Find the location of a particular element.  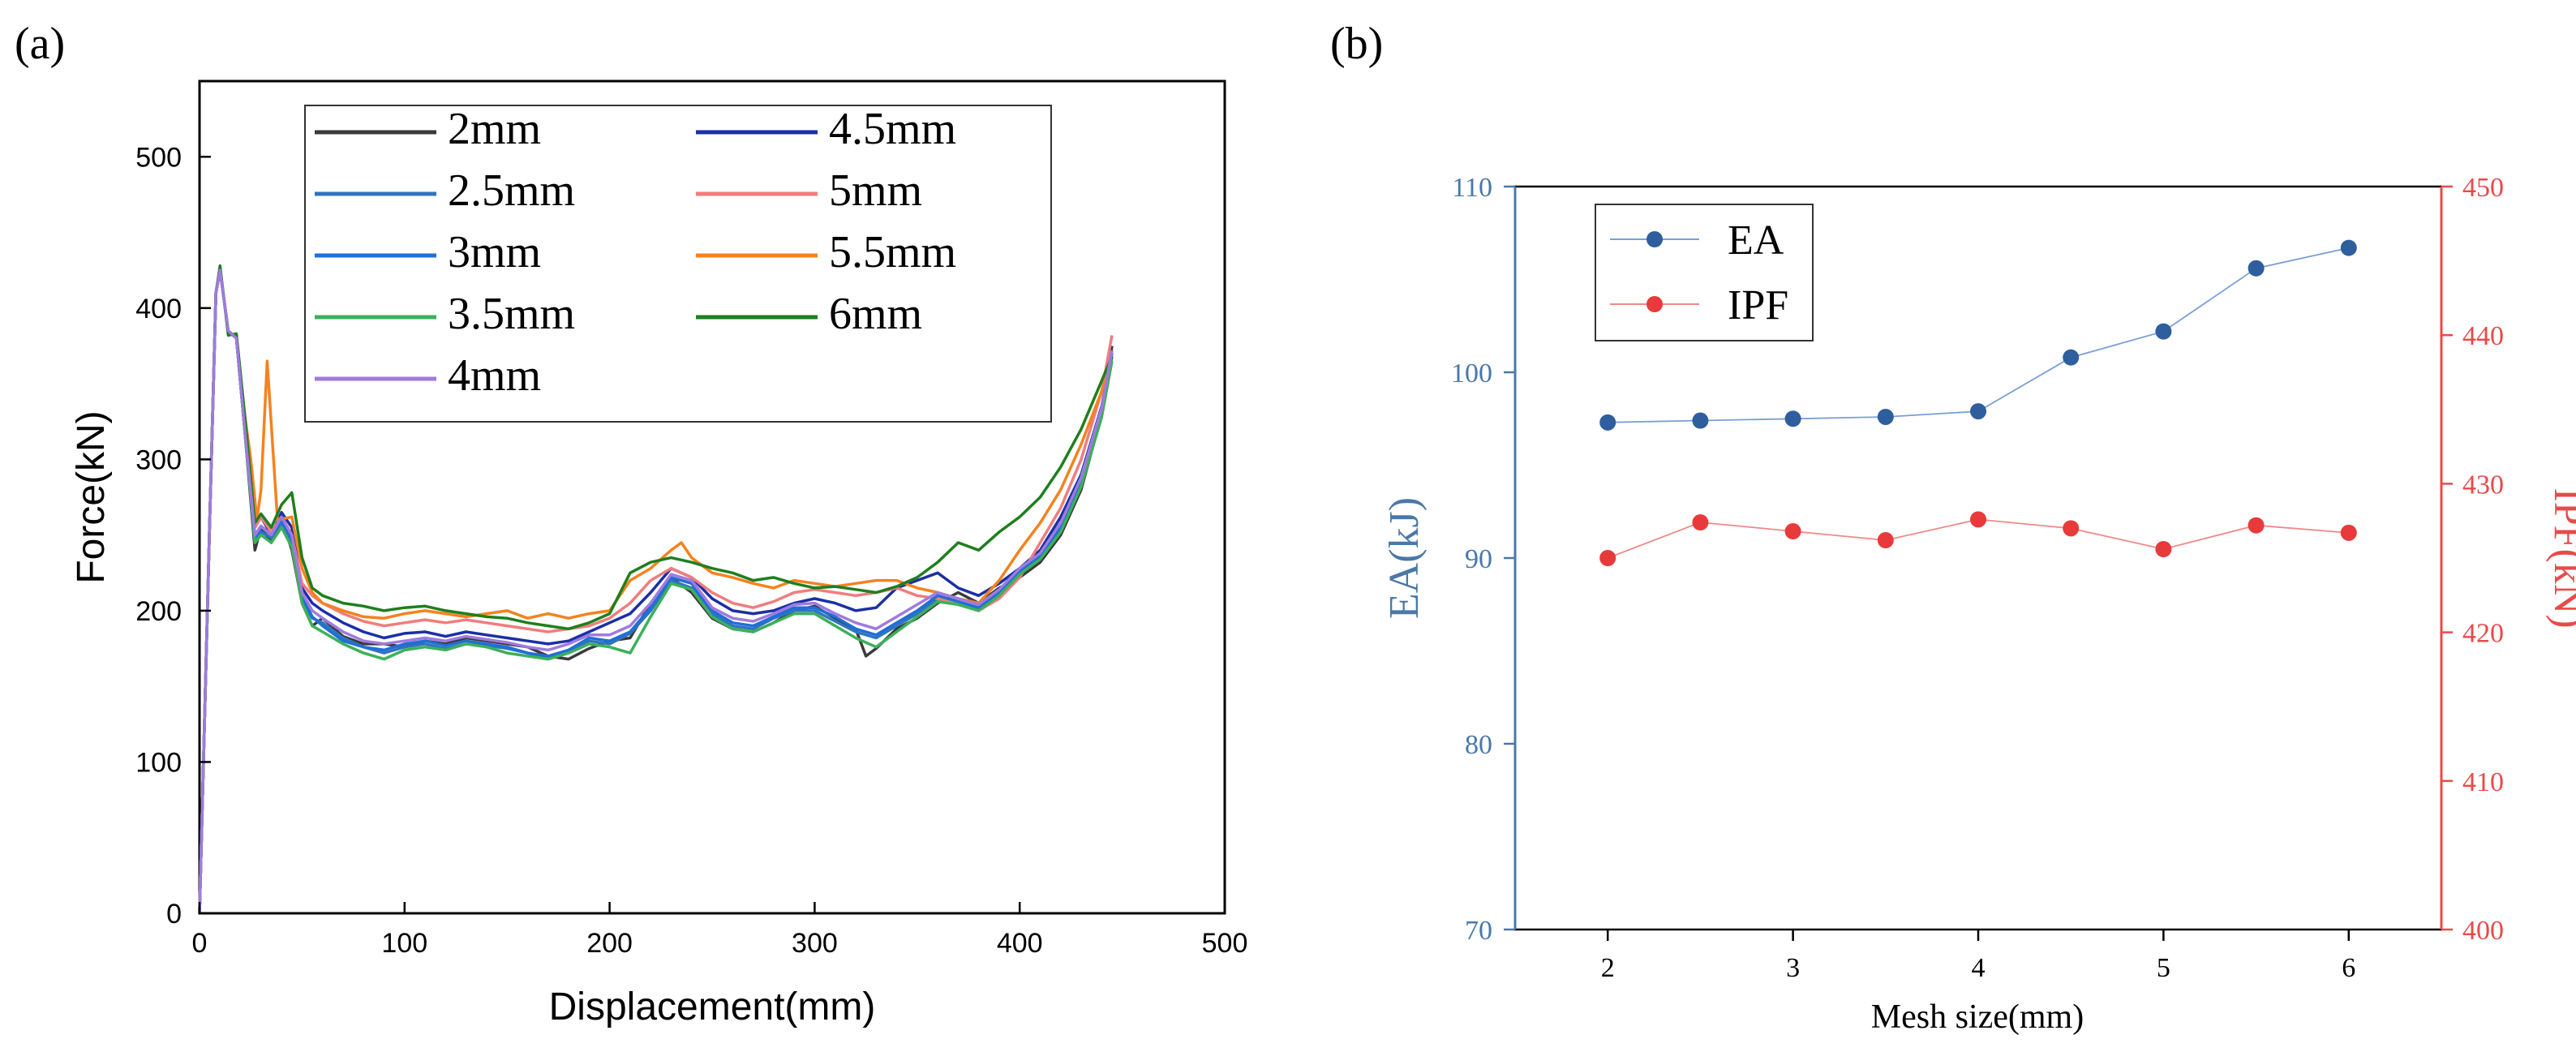

x-tick-label-a: 400 is located at coordinates (1020, 944).